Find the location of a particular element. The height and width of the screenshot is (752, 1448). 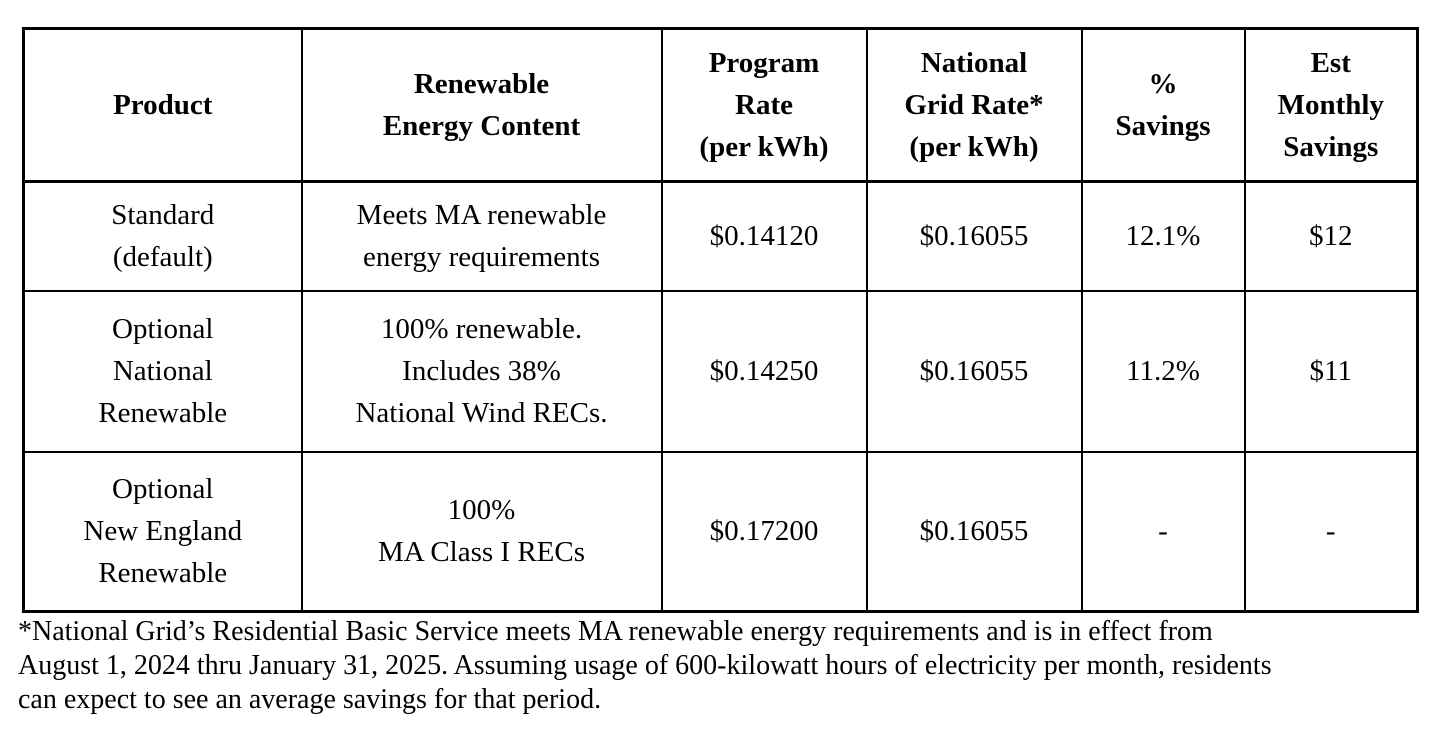

cell-est-monthly-savings: $12 is located at coordinates (1331, 236).